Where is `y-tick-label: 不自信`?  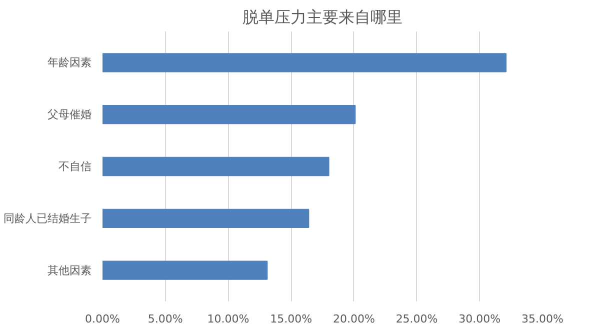 y-tick-label: 不自信 is located at coordinates (75, 166).